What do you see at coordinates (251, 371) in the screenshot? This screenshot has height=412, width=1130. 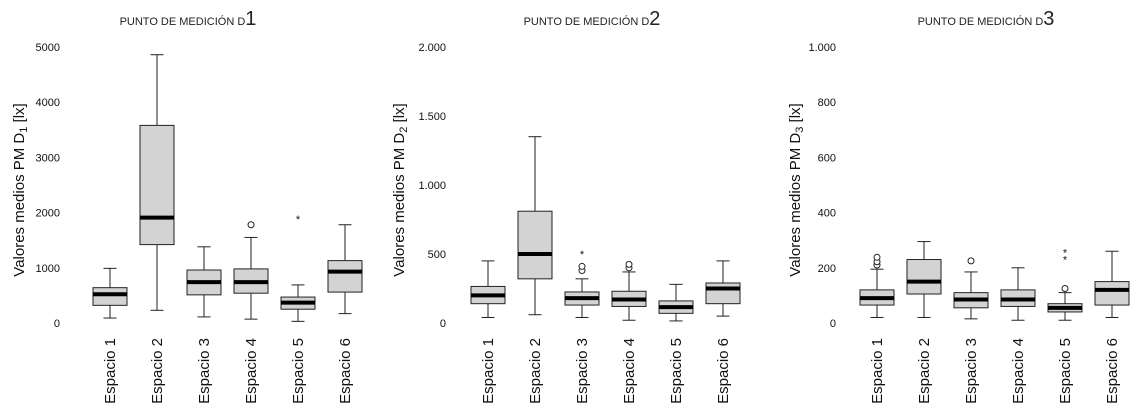 I see `panel-1-category-label: Espacio 4` at bounding box center [251, 371].